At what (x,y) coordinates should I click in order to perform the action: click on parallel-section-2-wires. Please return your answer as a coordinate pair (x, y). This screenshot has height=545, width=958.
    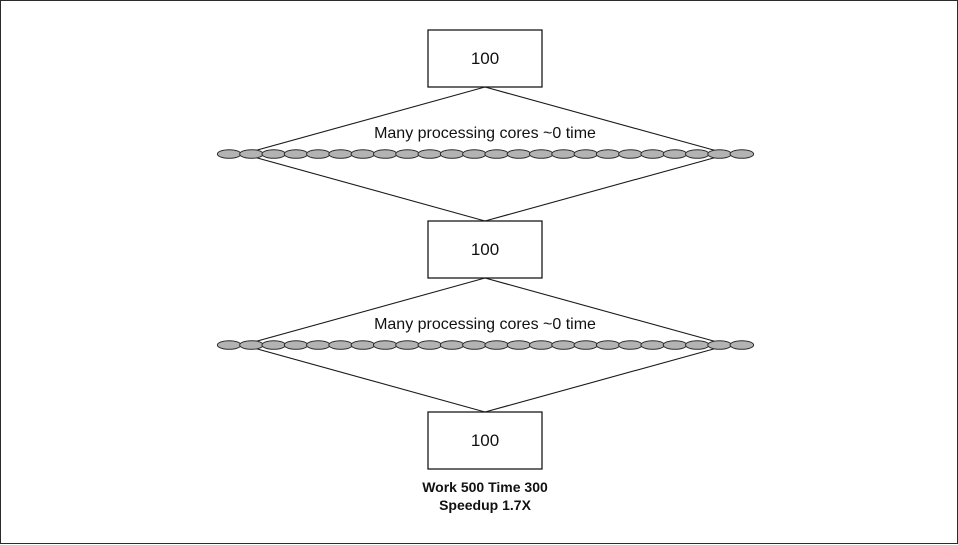
    Looking at the image, I should click on (485, 345).